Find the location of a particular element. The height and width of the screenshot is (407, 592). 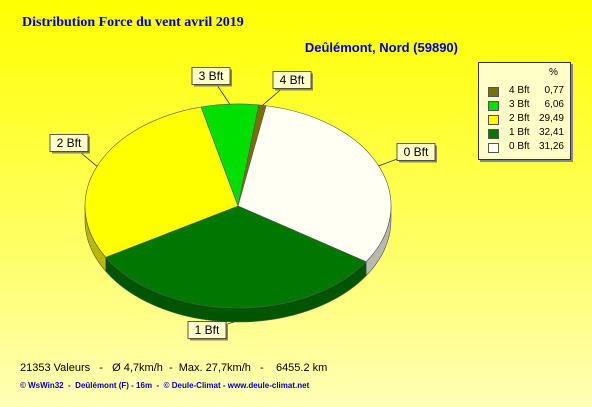

slice-label: 1 Bft is located at coordinates (207, 330).